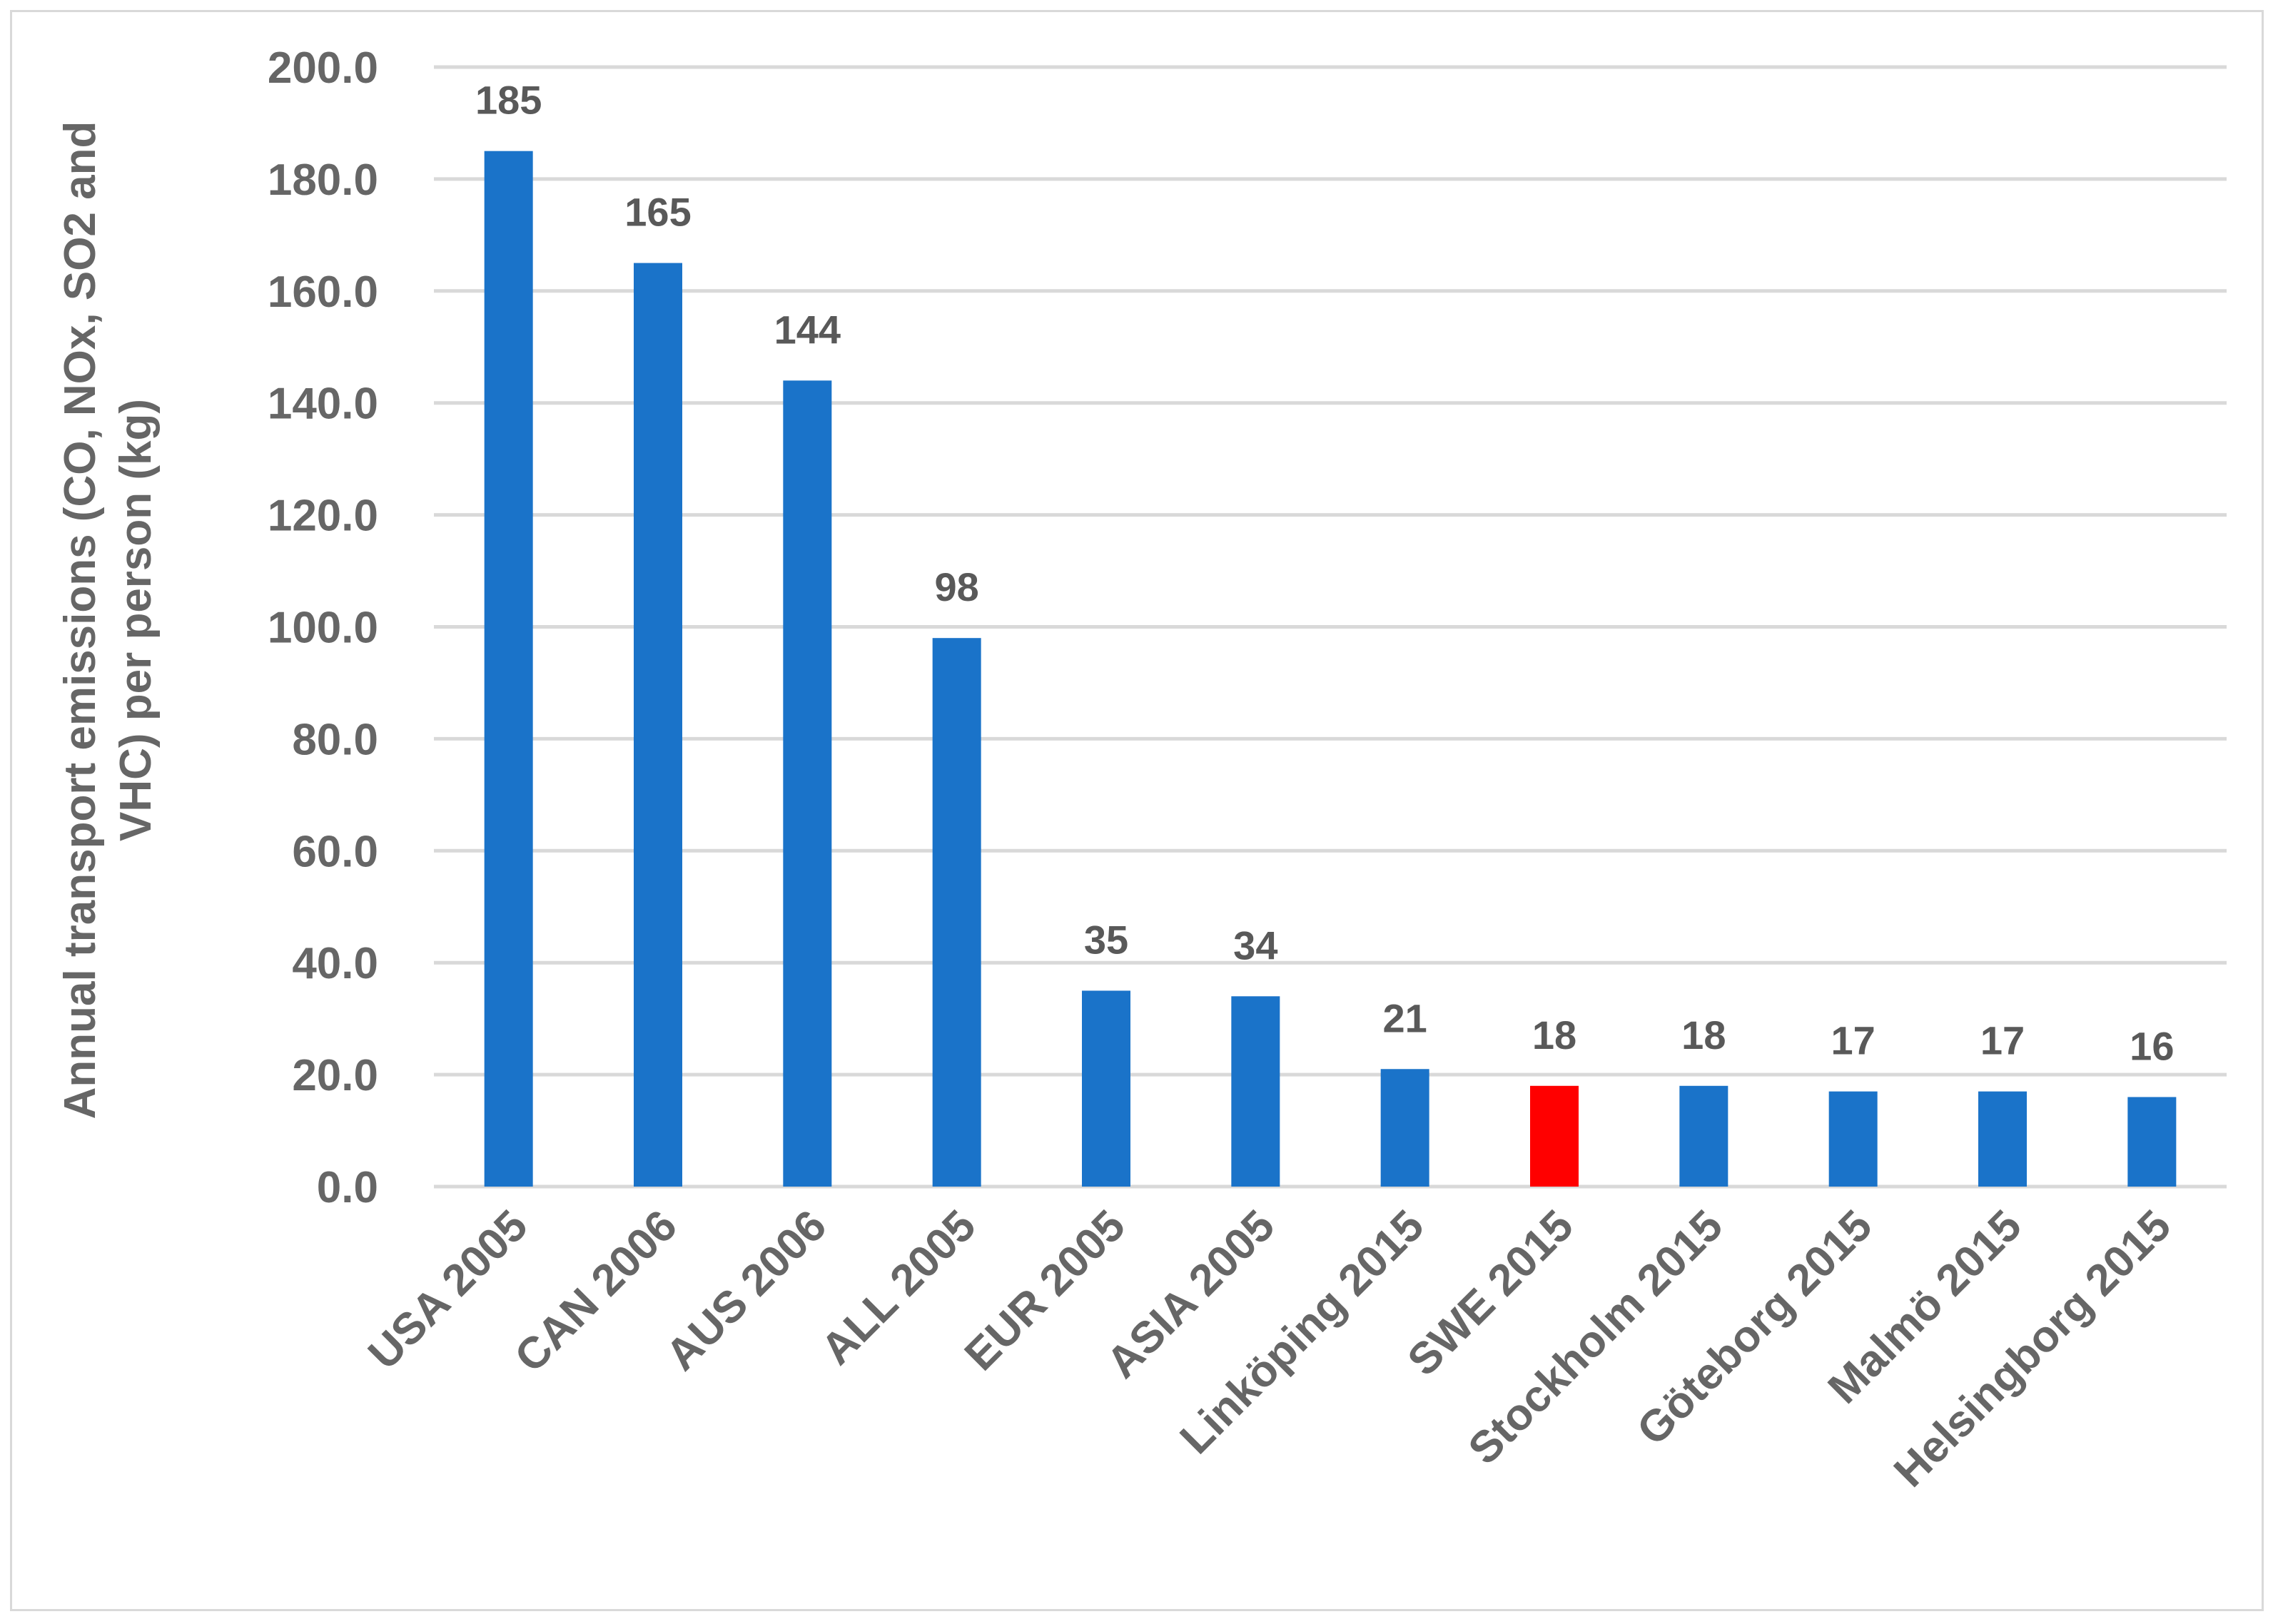 This screenshot has height=1624, width=2283. Describe the element at coordinates (658, 212) in the screenshot. I see `data-label: 165` at that location.